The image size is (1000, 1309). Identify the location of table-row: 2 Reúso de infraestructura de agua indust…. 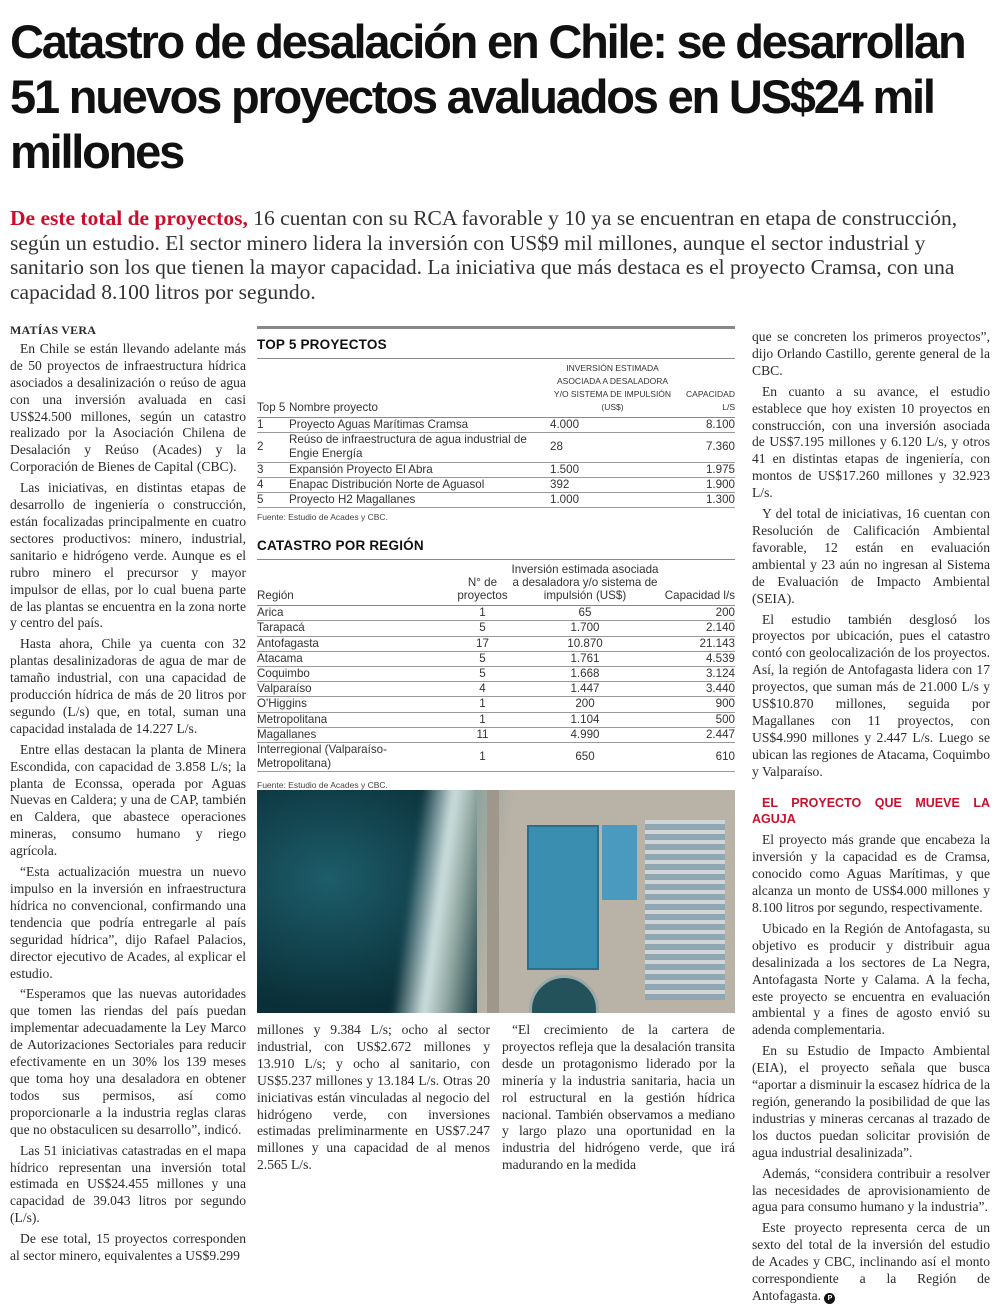
(496, 447).